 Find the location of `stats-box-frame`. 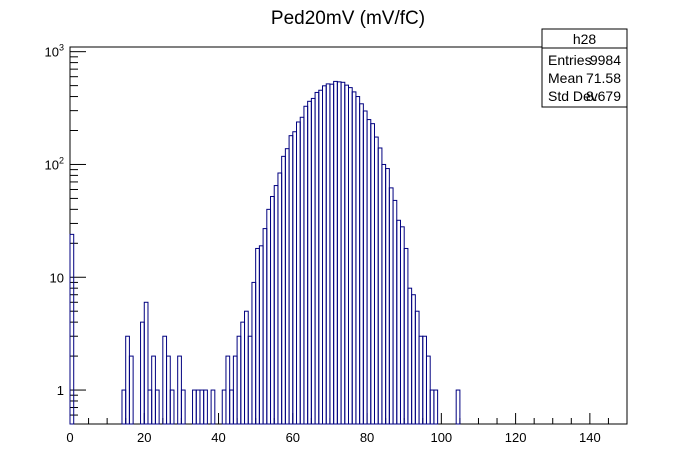

stats-box-frame is located at coordinates (584, 68).